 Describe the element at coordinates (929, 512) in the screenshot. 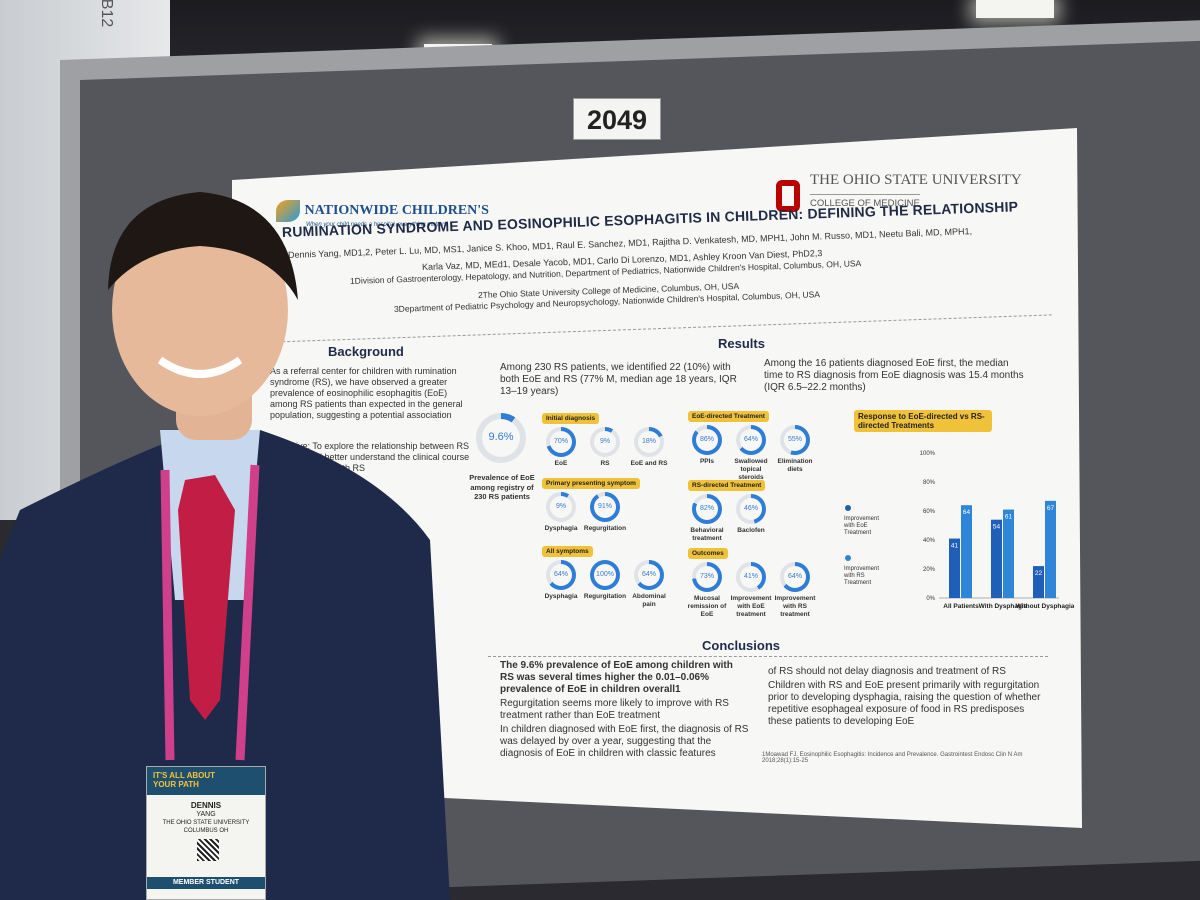

I see `y-tick-label: 60%` at that location.